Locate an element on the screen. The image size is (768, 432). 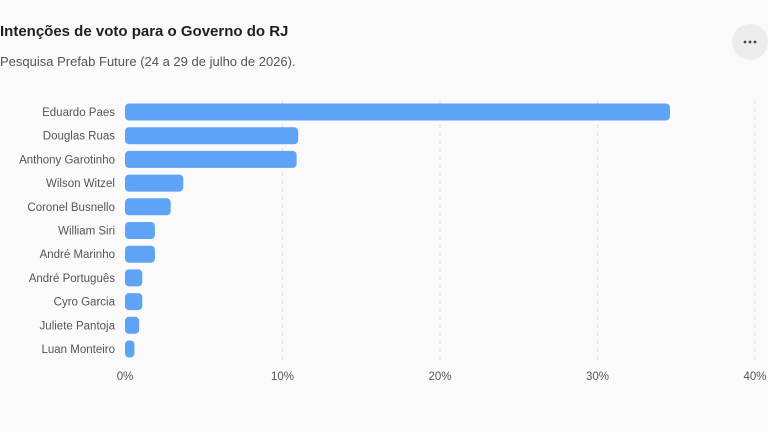
category-label: Cyro Garcia is located at coordinates (85, 303).